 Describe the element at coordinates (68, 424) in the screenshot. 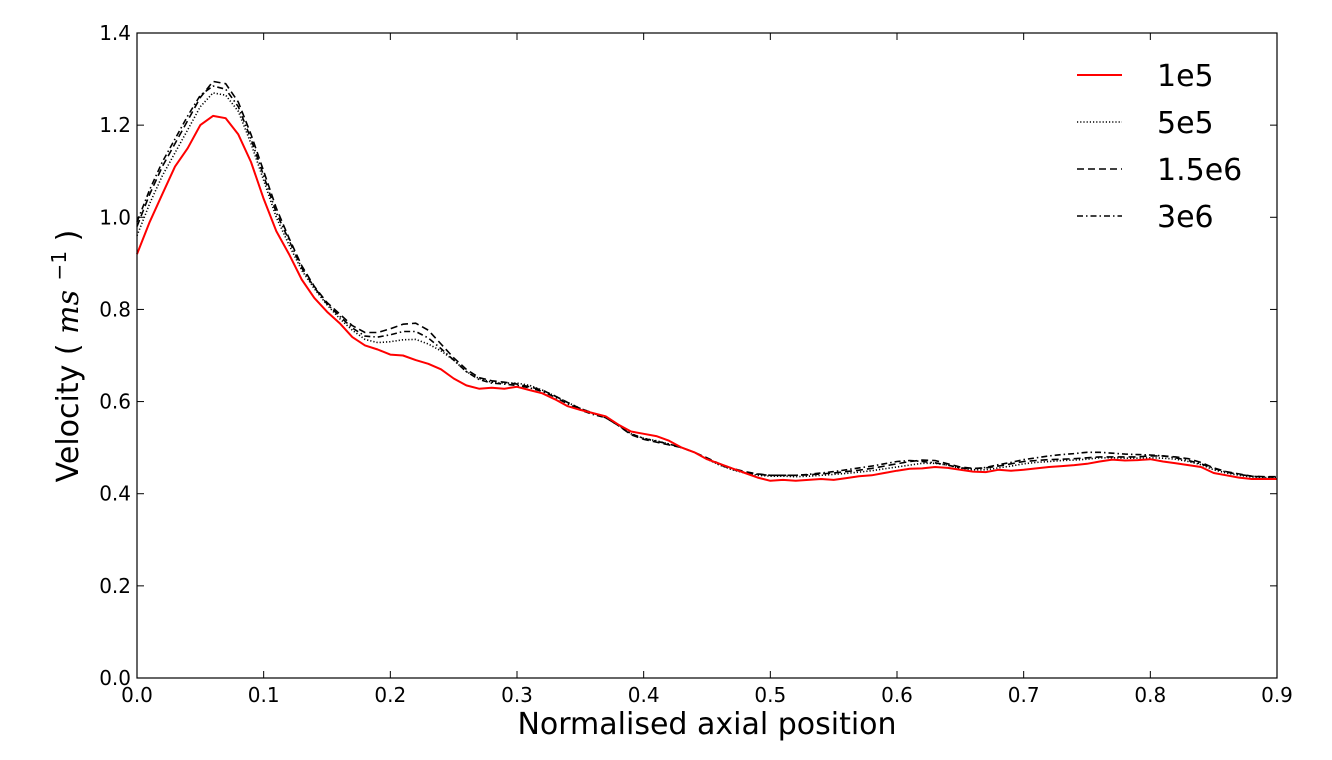

I see `y-axis-label-text: Velocity` at that location.